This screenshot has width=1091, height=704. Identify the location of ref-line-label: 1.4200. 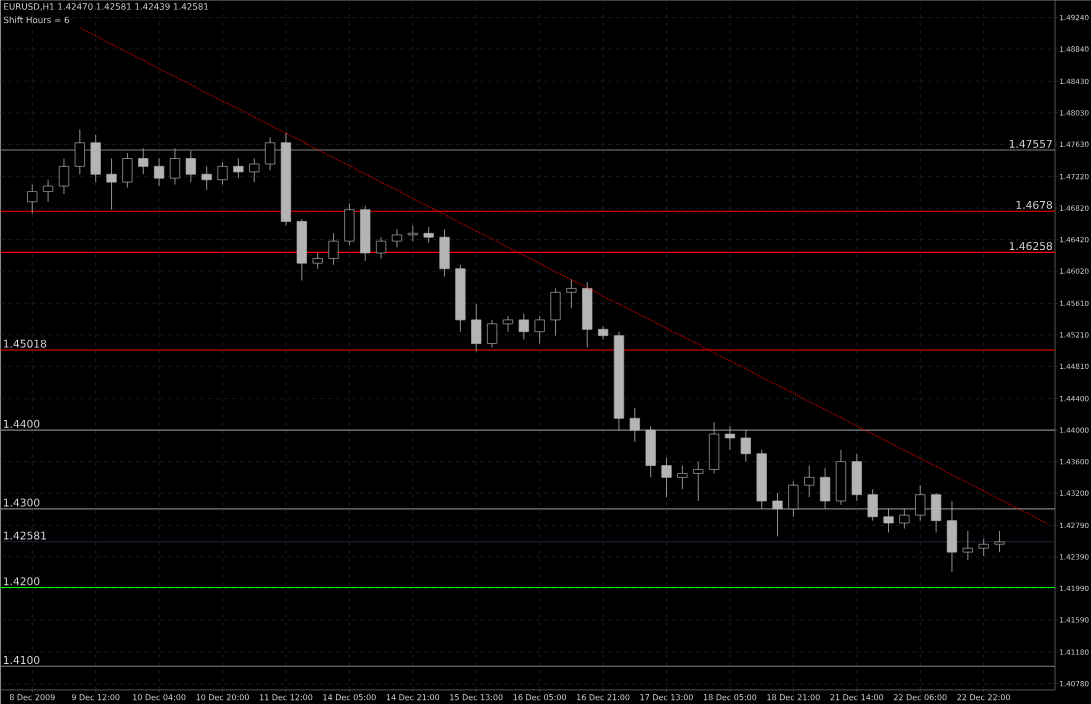
(21, 581).